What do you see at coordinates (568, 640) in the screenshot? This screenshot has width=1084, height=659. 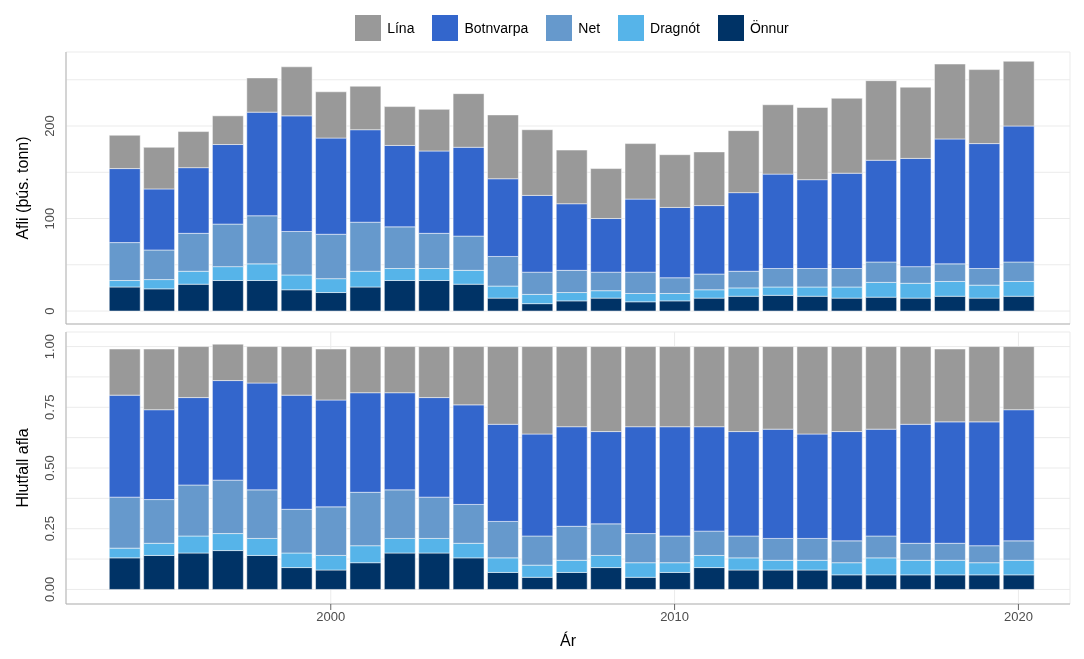 I see `x-axis-title: Ár` at bounding box center [568, 640].